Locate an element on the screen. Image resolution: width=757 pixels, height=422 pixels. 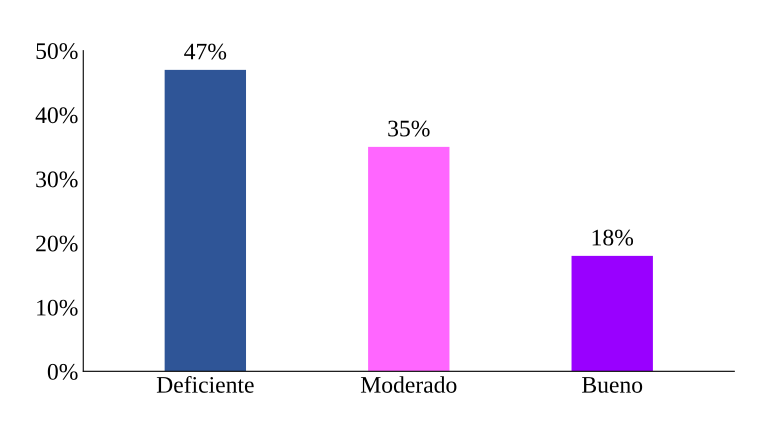
x-tick-label: Moderado is located at coordinates (408, 384).